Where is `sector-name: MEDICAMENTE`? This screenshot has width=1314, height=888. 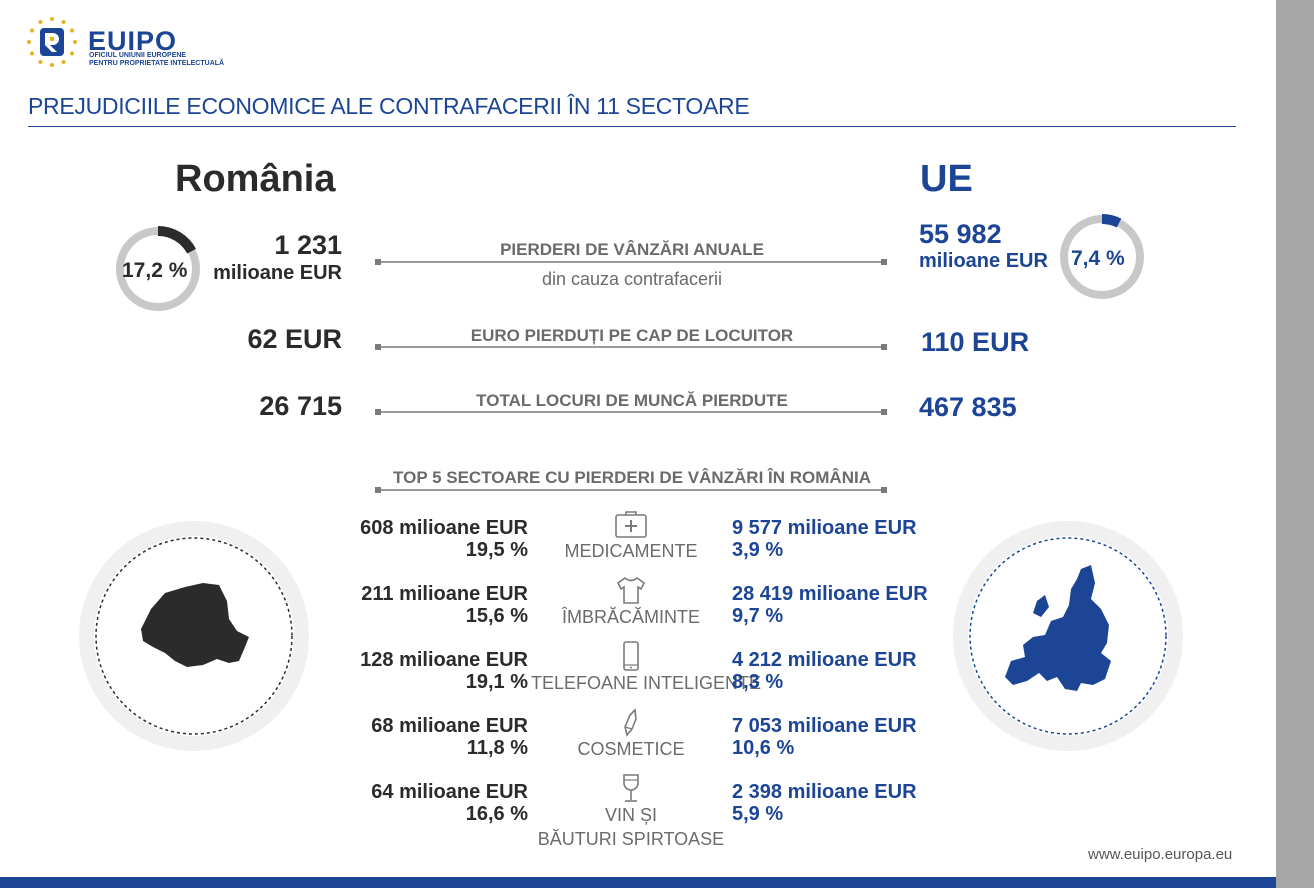 sector-name: MEDICAMENTE is located at coordinates (631, 551).